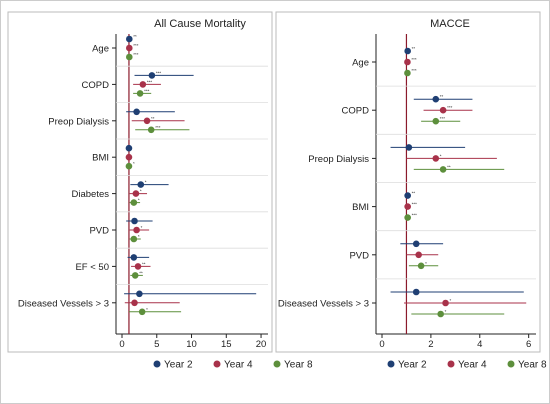 The height and width of the screenshot is (404, 550). Describe the element at coordinates (91, 194) in the screenshot. I see `category-label: Diabetes` at that location.